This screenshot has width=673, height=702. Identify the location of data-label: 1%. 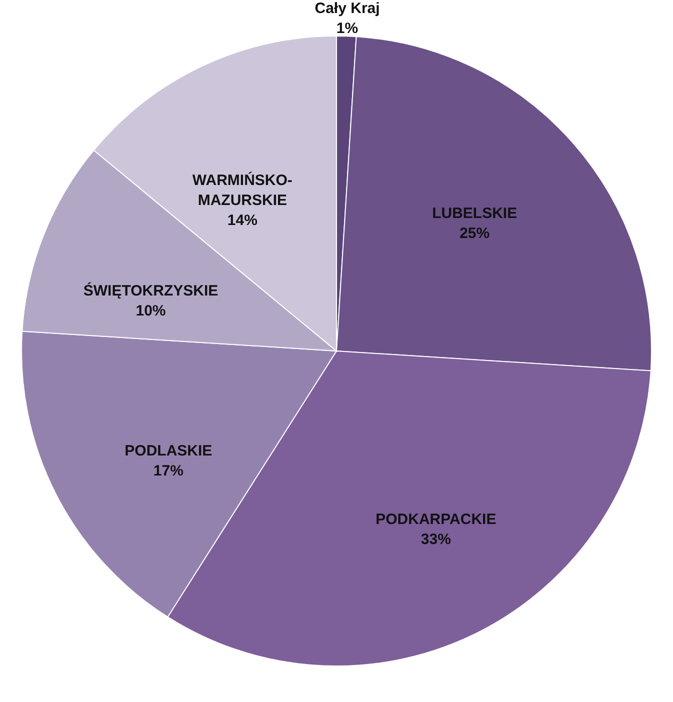
(347, 29).